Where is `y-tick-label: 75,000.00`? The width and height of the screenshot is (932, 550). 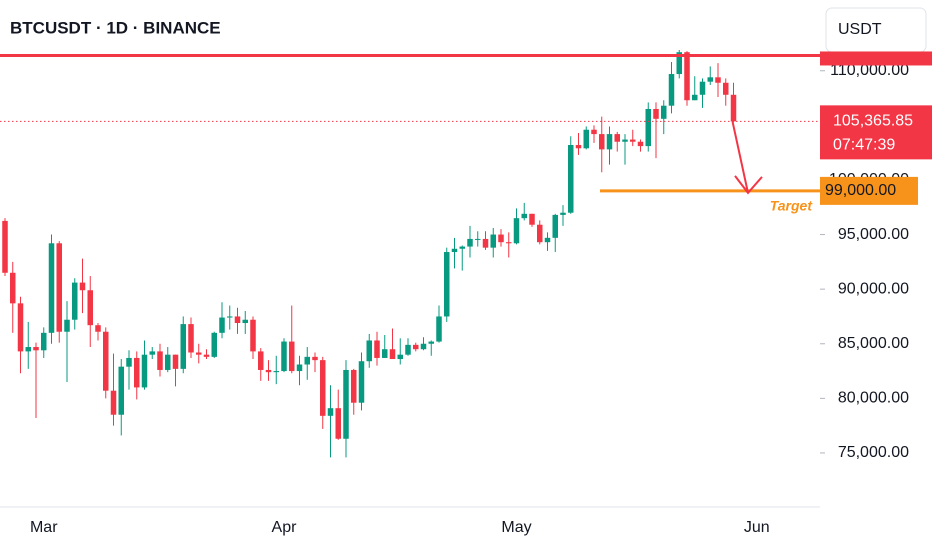
y-tick-label: 75,000.00 is located at coordinates (873, 452).